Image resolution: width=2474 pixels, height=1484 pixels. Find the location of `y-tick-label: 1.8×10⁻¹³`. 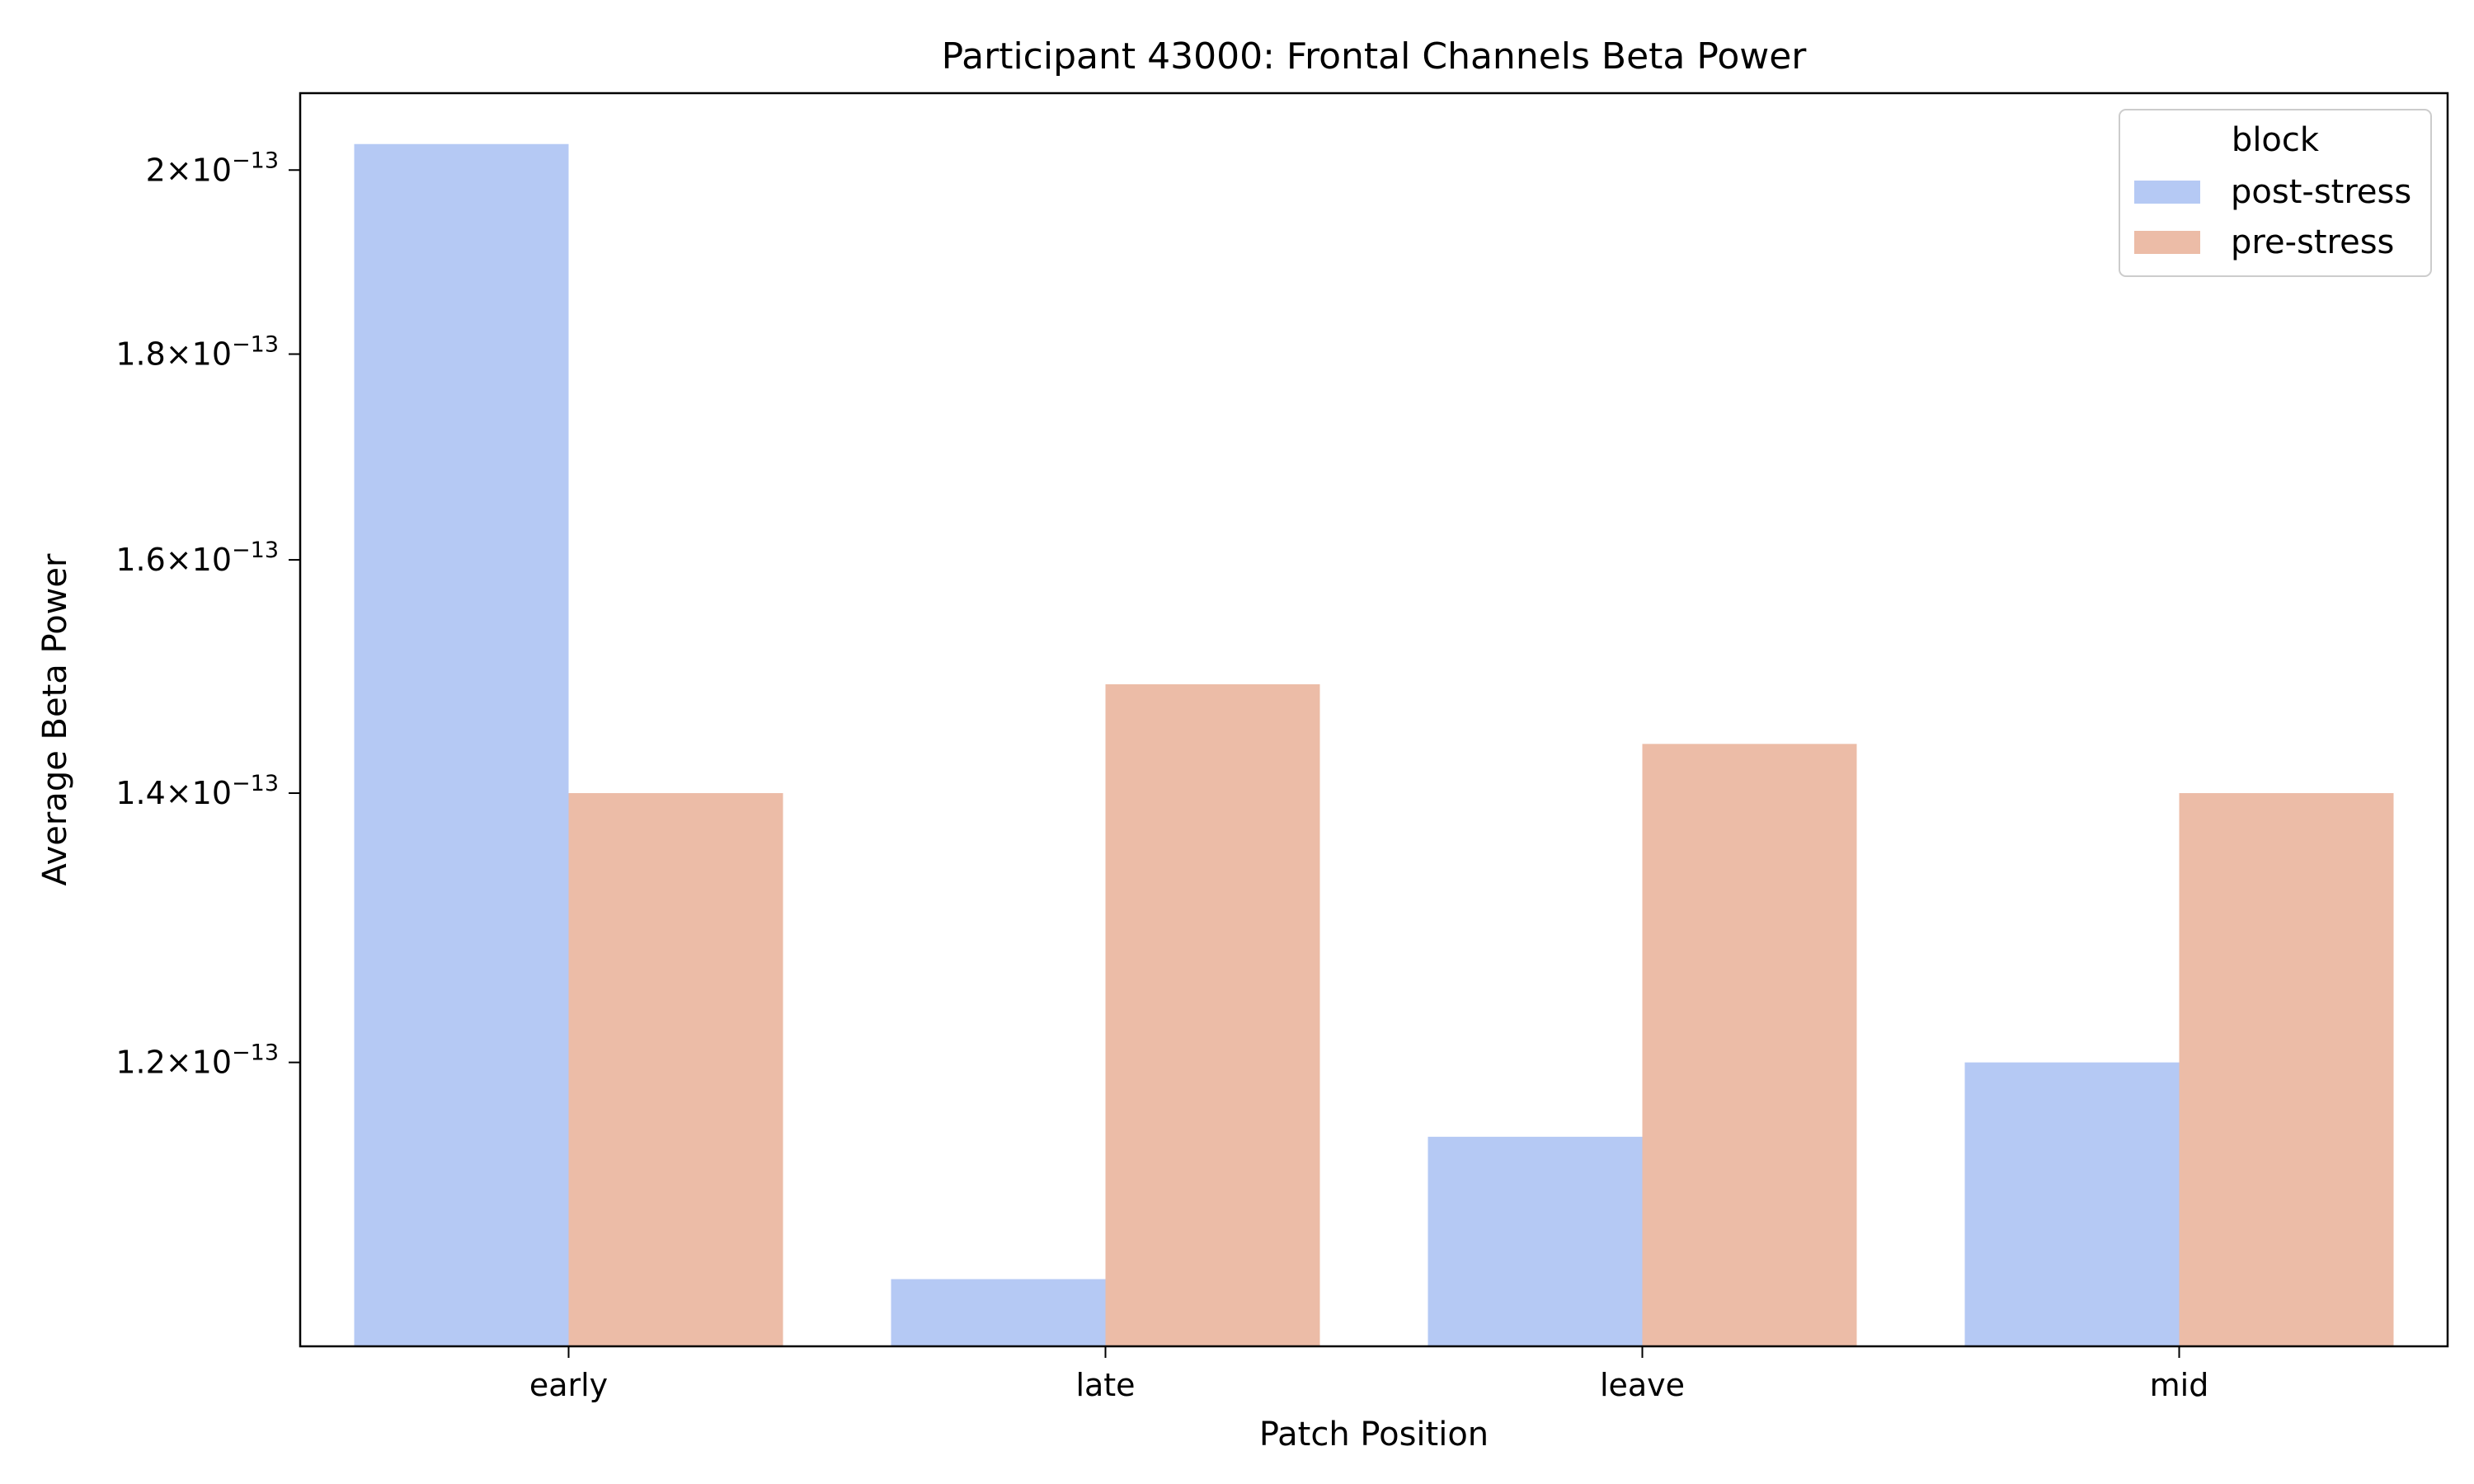

y-tick-label: 1.8×10⁻¹³ is located at coordinates (197, 352).